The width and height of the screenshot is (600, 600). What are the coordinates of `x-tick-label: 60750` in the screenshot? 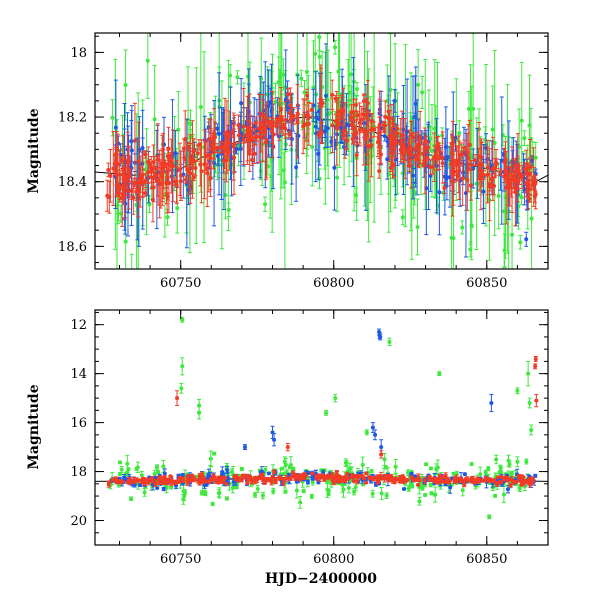 It's located at (180, 283).